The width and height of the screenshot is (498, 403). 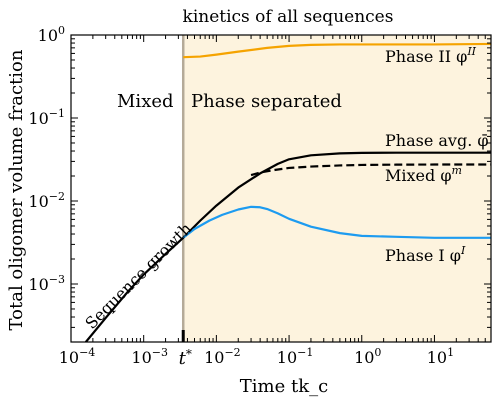 I want to click on annotation-mixed: Mixed, so click(x=145, y=101).